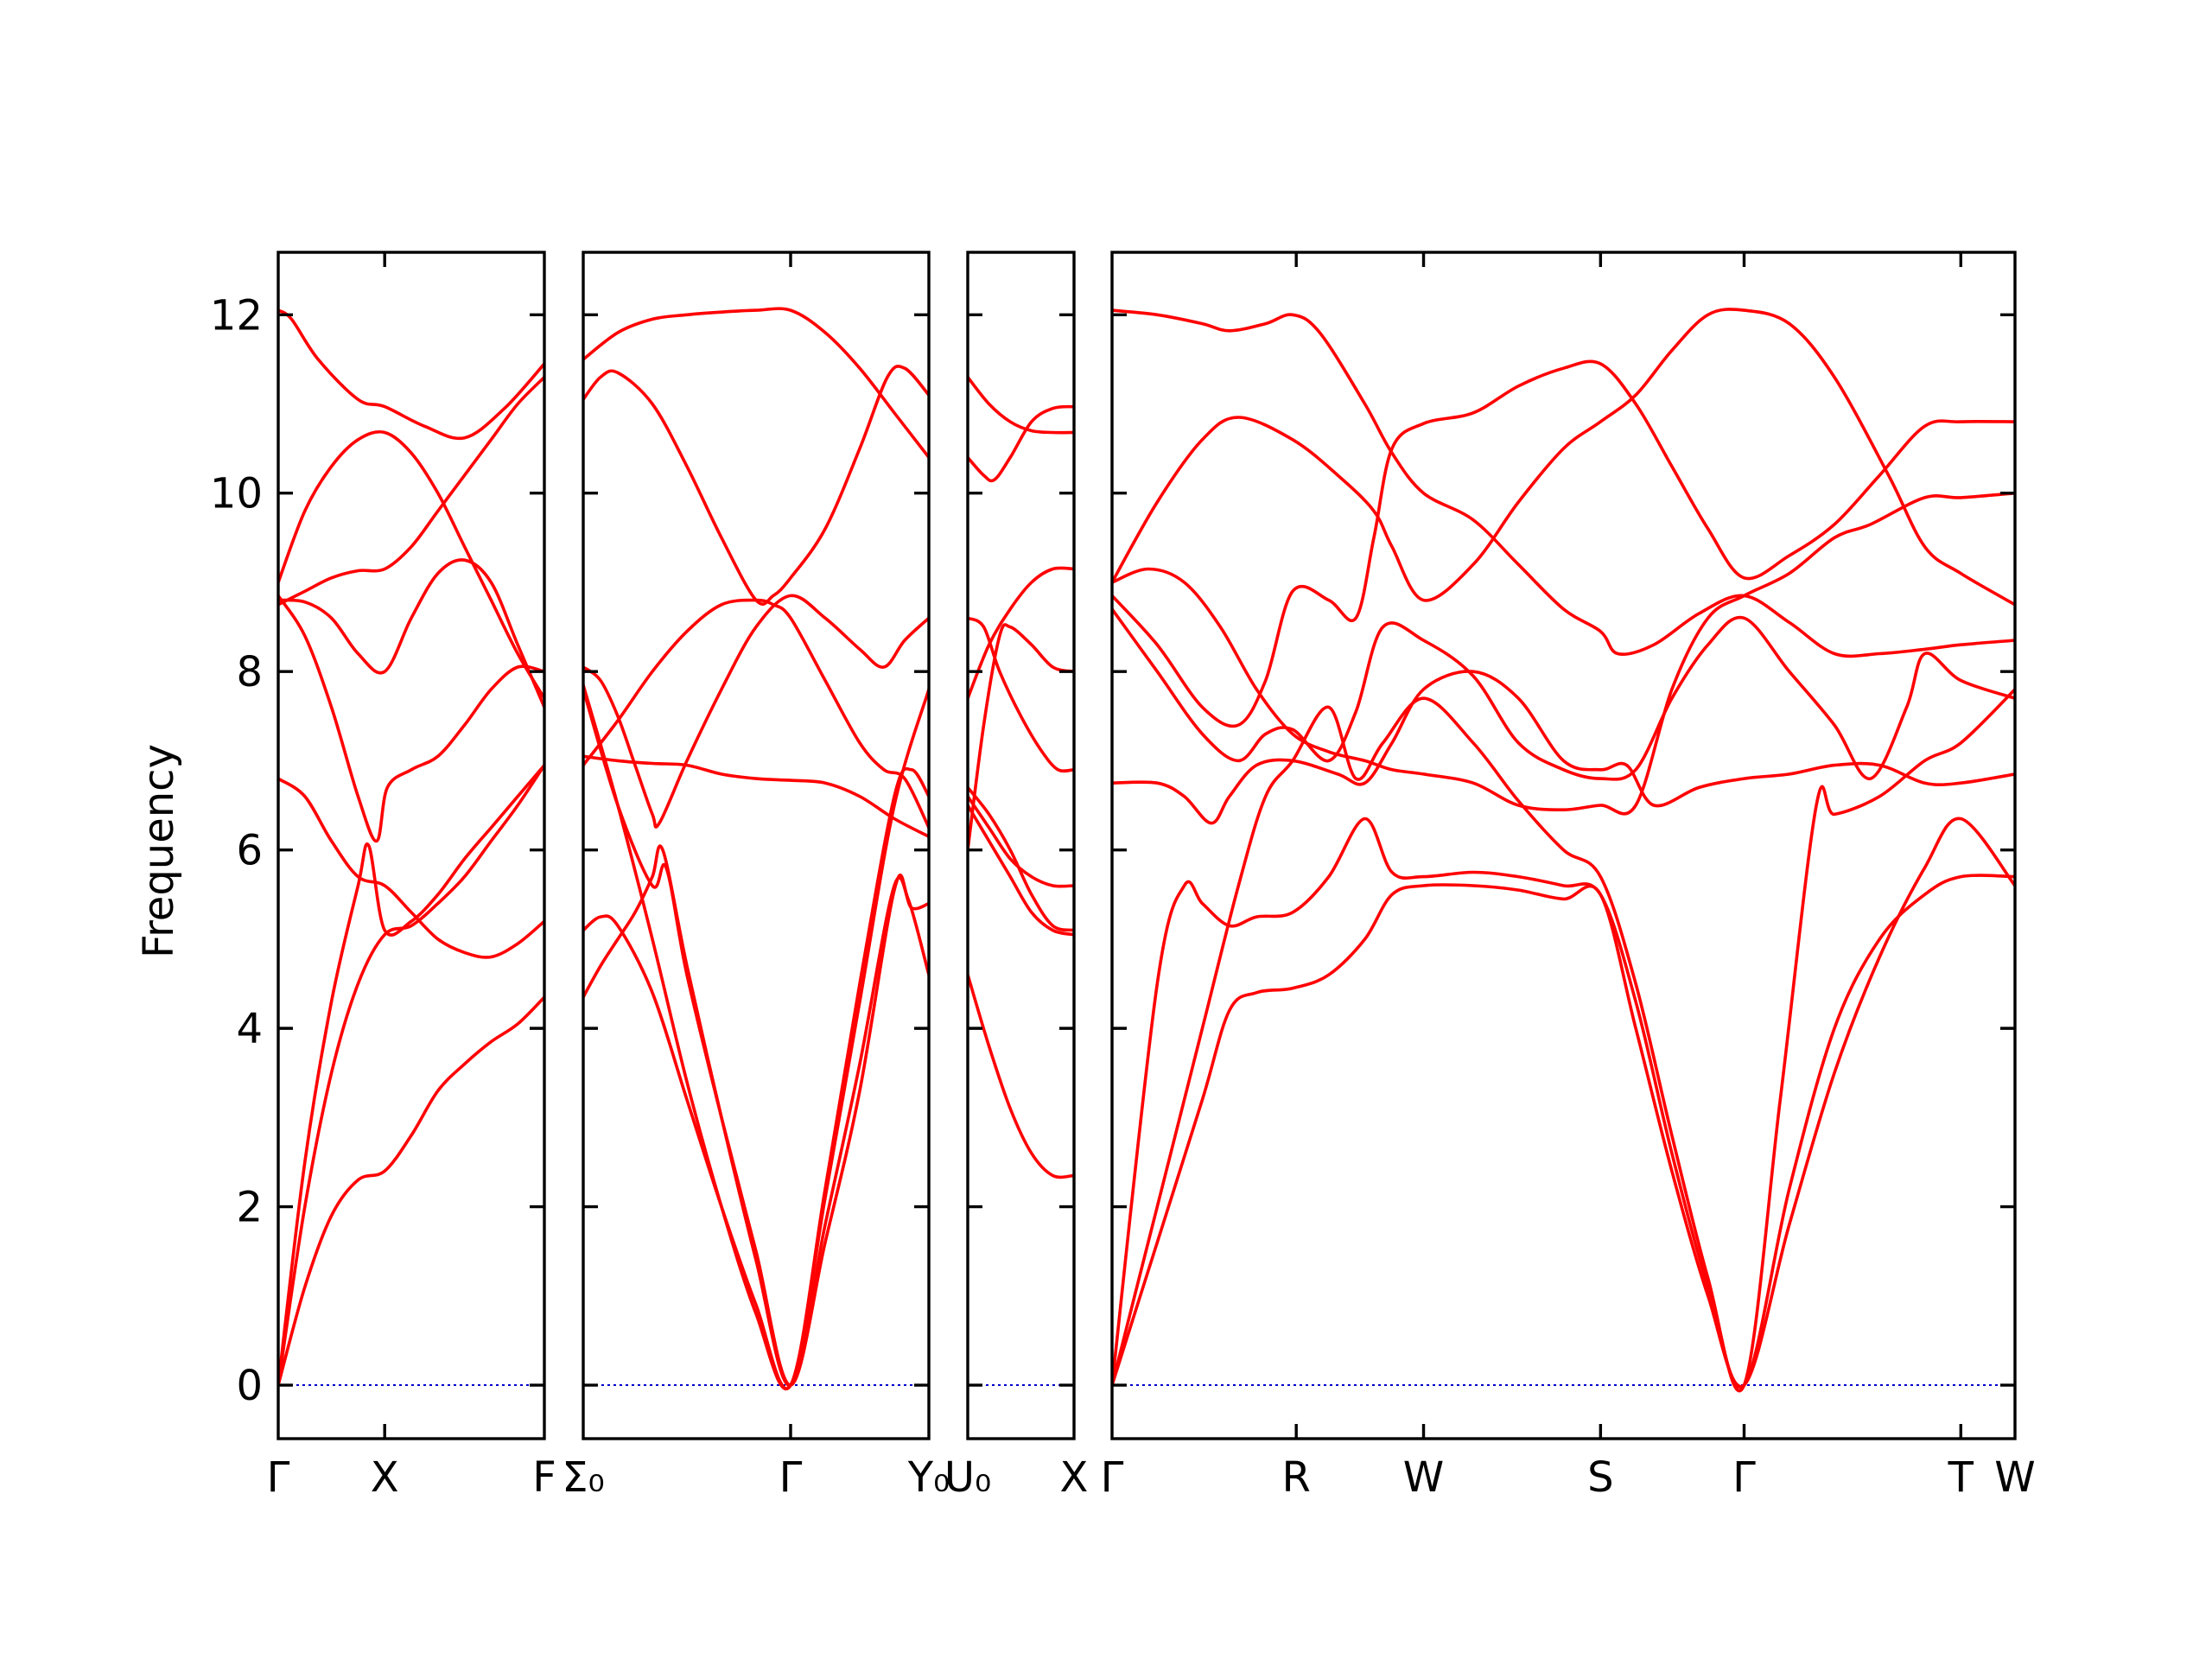  Describe the element at coordinates (236, 315) in the screenshot. I see `y-tick-label: 12` at that location.